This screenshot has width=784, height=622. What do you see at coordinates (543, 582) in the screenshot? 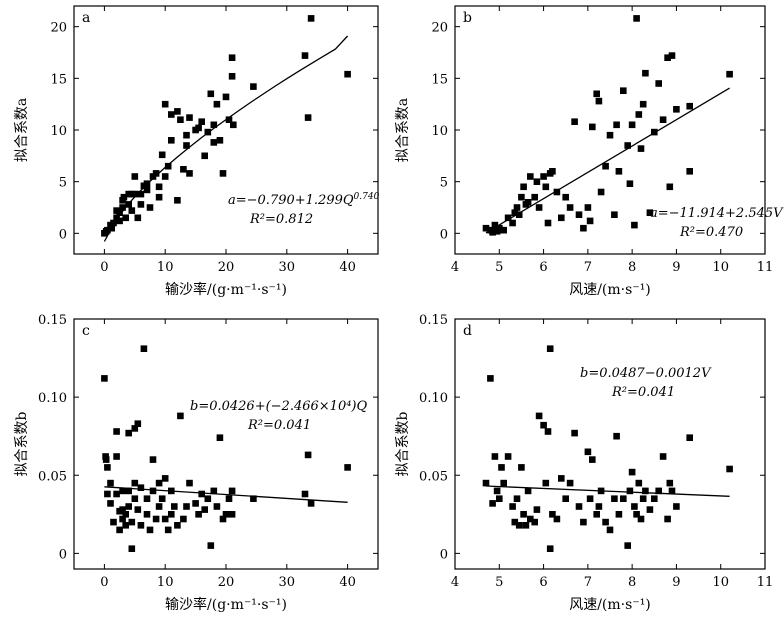
I see `x-tick-label: 6` at bounding box center [543, 582].